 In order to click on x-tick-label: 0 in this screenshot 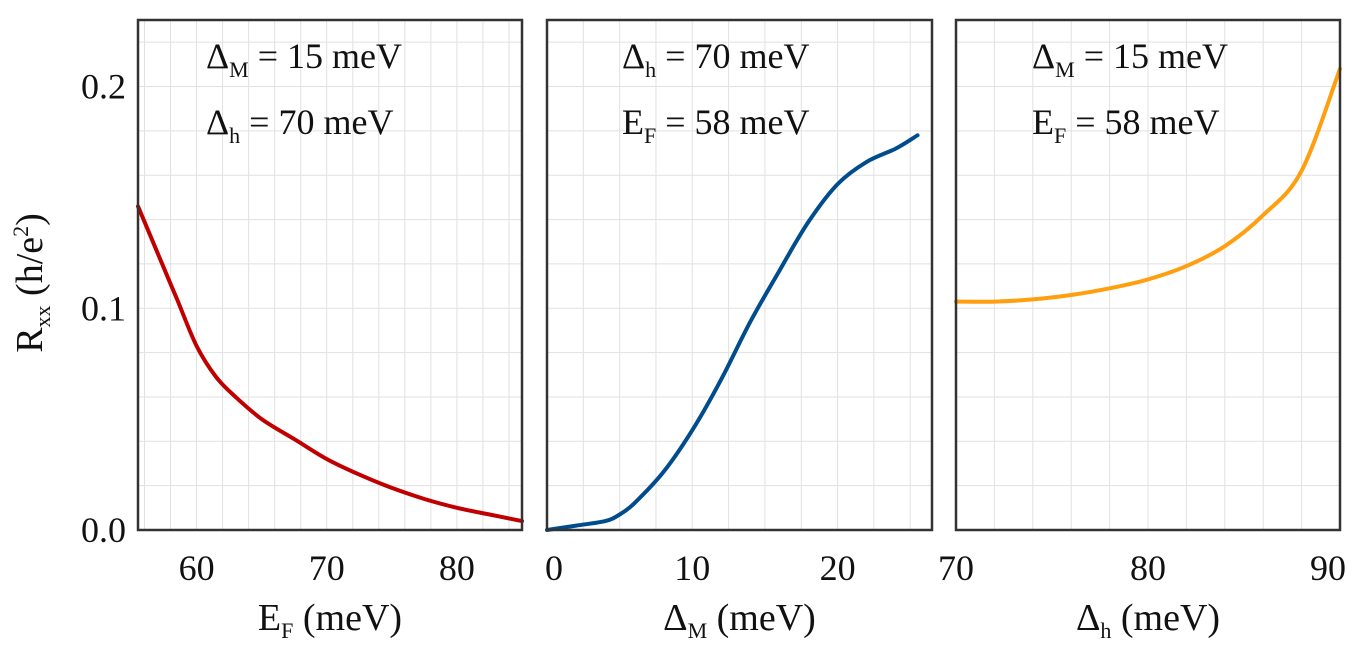, I will do `click(554, 568)`.